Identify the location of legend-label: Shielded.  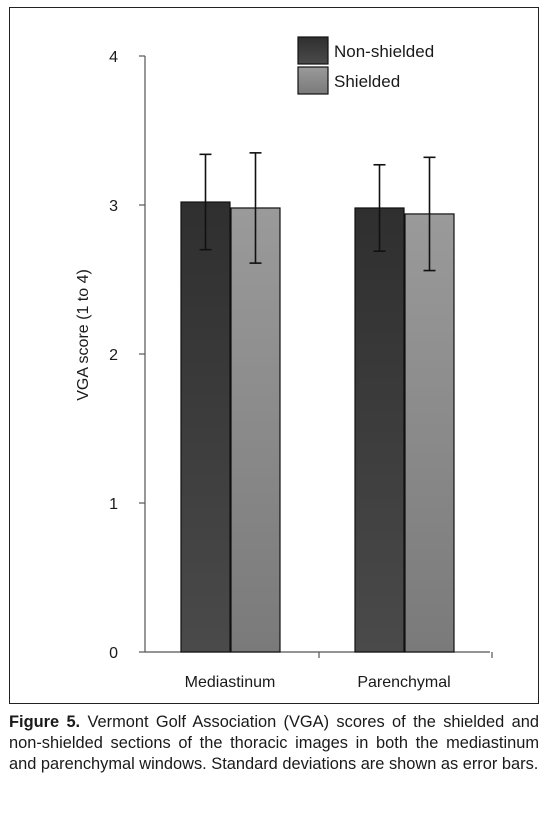
(367, 81).